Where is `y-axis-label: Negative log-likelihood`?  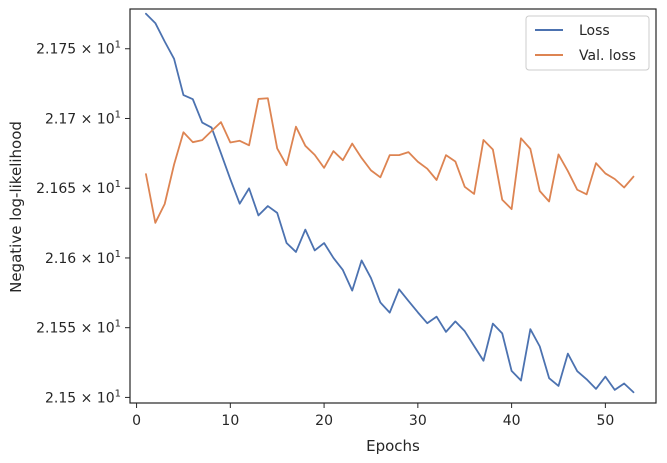
y-axis-label: Negative log-likelihood is located at coordinates (16, 207).